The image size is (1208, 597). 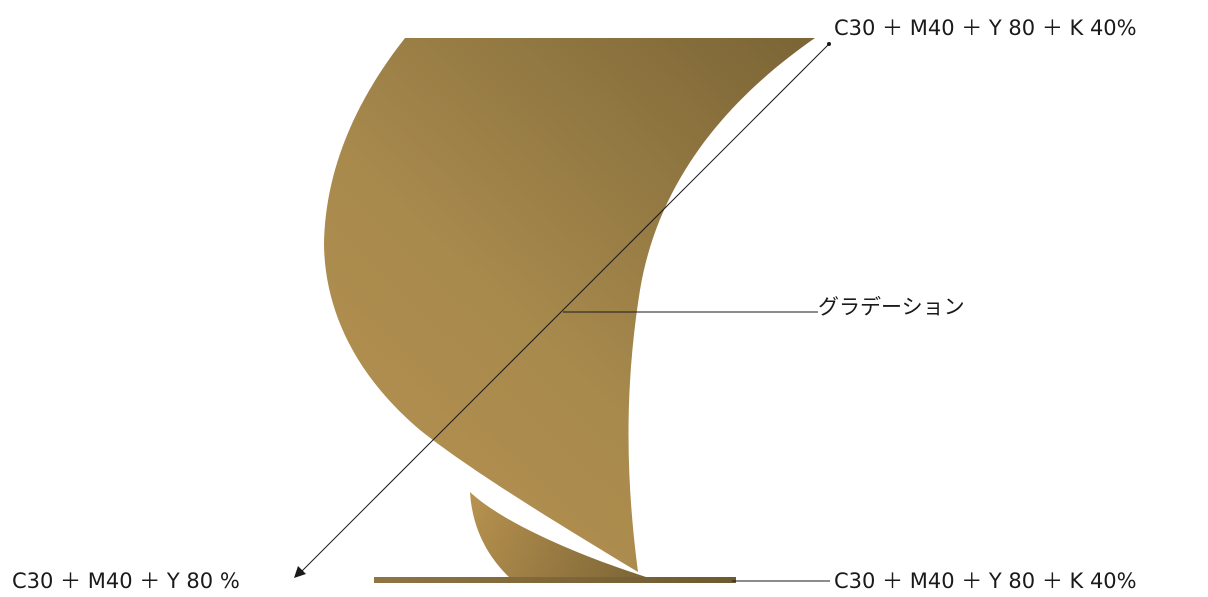 What do you see at coordinates (985, 581) in the screenshot?
I see `bottom-right-color-label: C30 ＋ M40 ＋ Y 80 ＋ K 40%` at bounding box center [985, 581].